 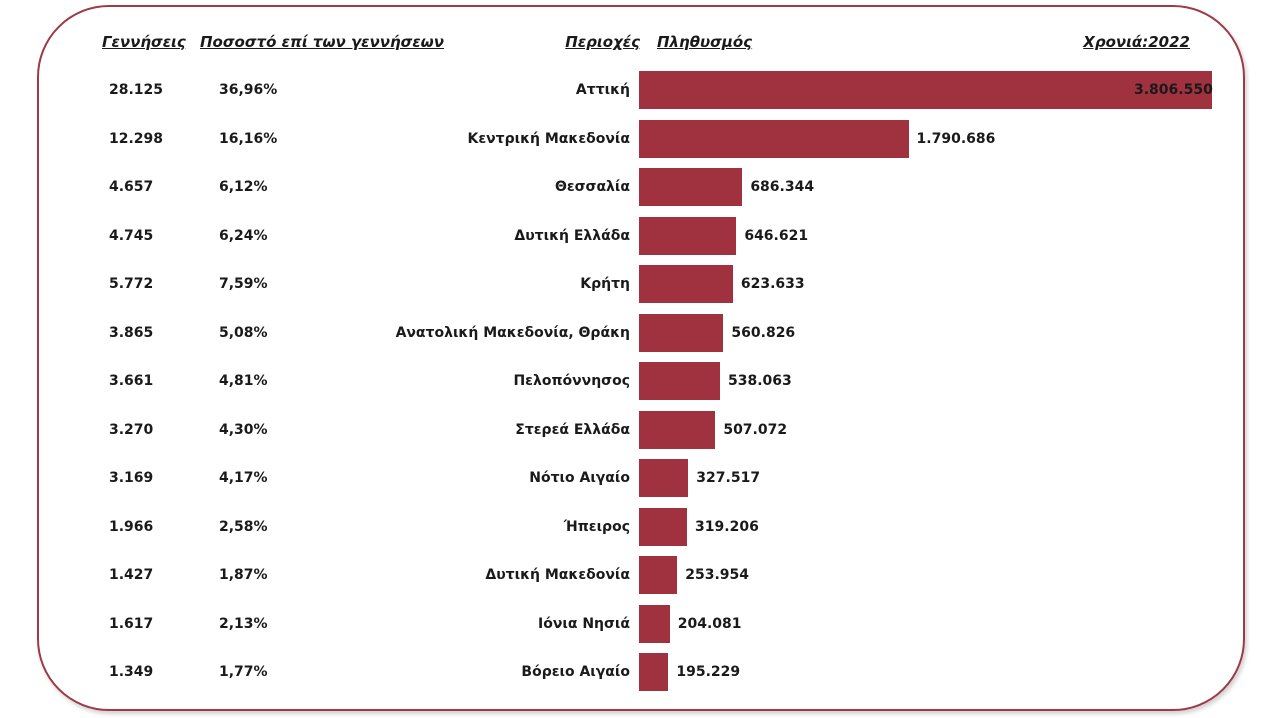 I want to click on population-value-label: 686.344, so click(x=782, y=187).